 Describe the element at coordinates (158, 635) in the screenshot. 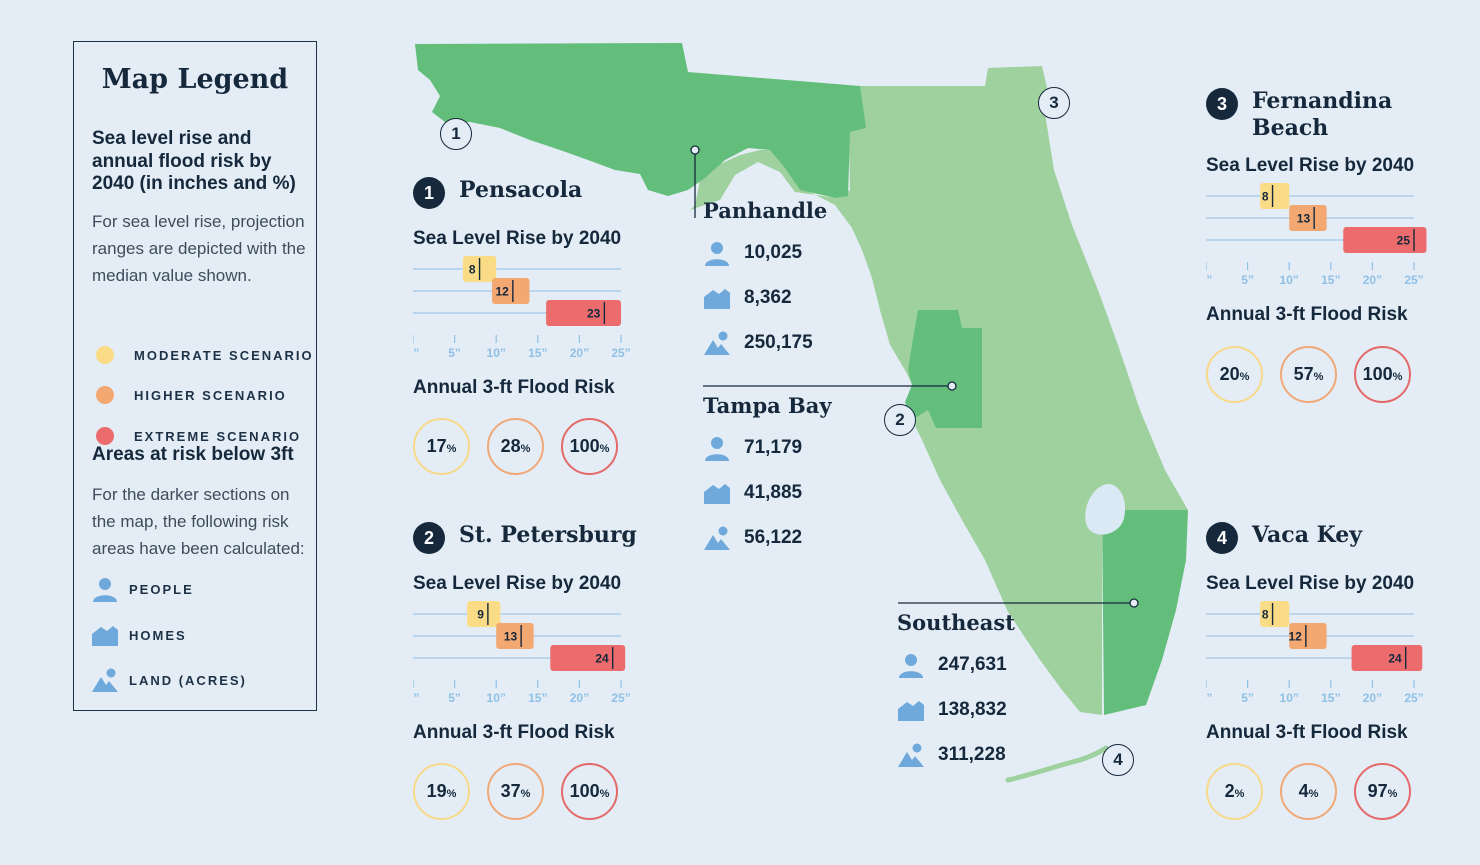

I see `legend-label: HOMES` at that location.